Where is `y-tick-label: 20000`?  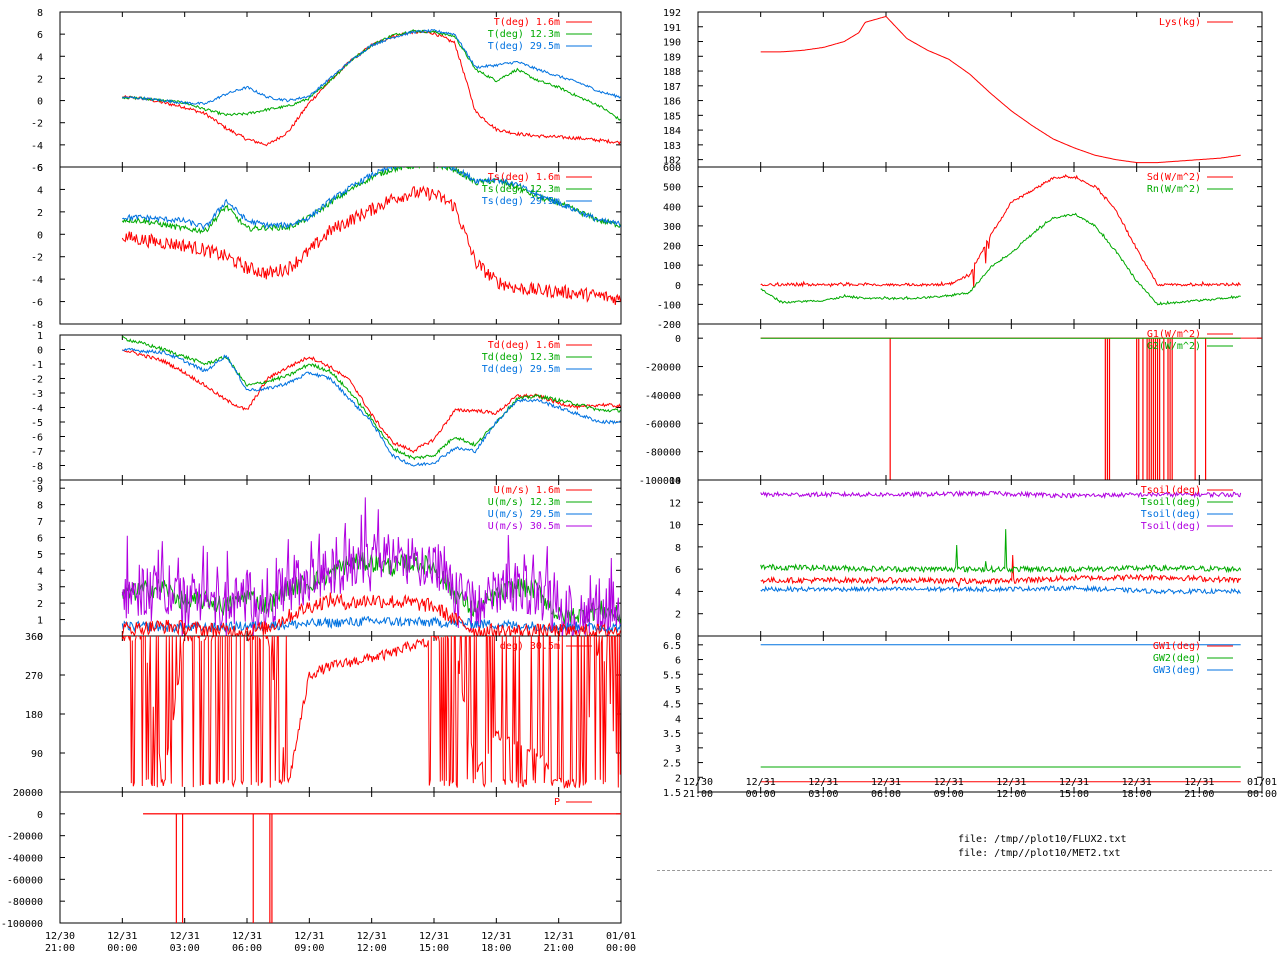
y-tick-label: 20000 is located at coordinates (28, 793).